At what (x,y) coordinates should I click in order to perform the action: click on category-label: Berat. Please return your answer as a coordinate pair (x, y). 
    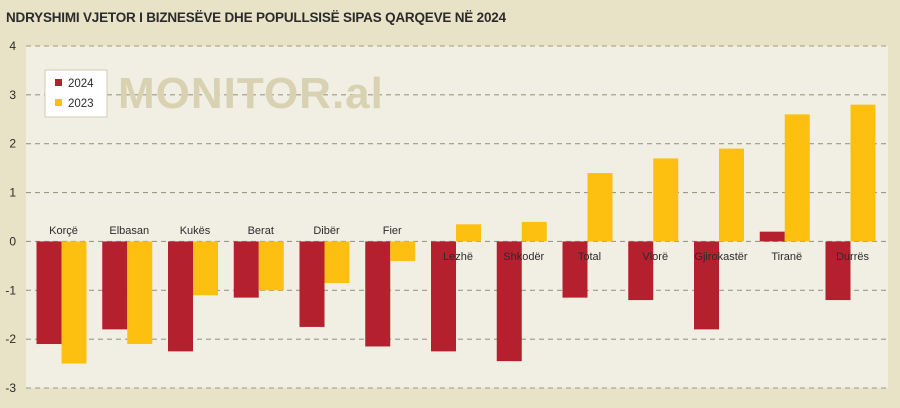
    Looking at the image, I should click on (261, 231).